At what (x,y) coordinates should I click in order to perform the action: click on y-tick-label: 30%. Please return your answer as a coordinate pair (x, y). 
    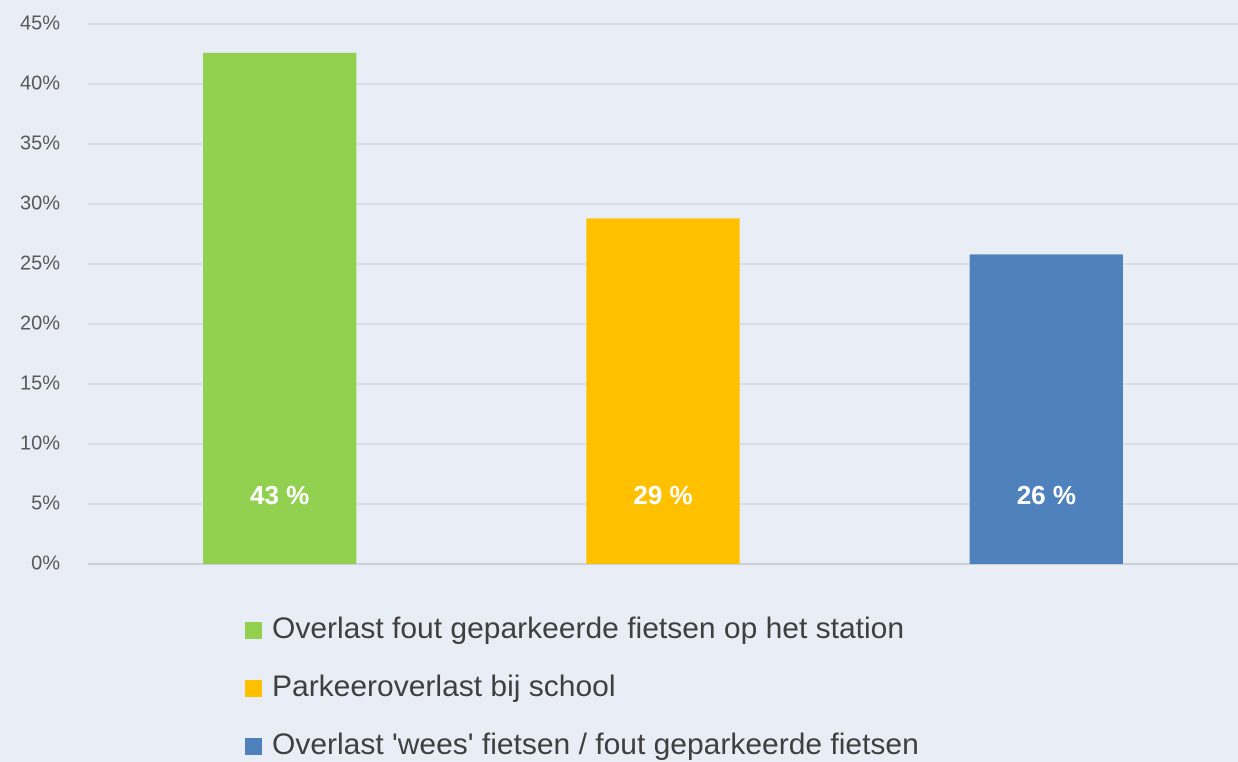
    Looking at the image, I should click on (40, 203).